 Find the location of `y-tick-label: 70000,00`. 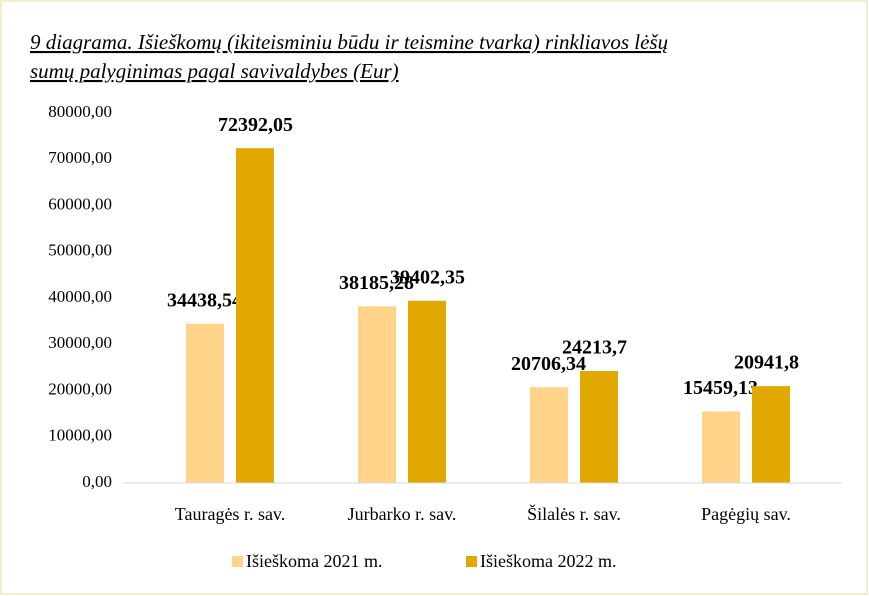

y-tick-label: 70000,00 is located at coordinates (80, 157).